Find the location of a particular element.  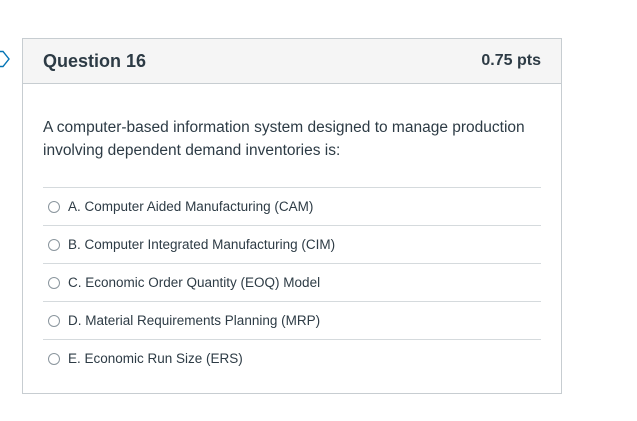

answer-option-a: A. Computer Aided Manufacturing (CAM) is located at coordinates (292, 207).